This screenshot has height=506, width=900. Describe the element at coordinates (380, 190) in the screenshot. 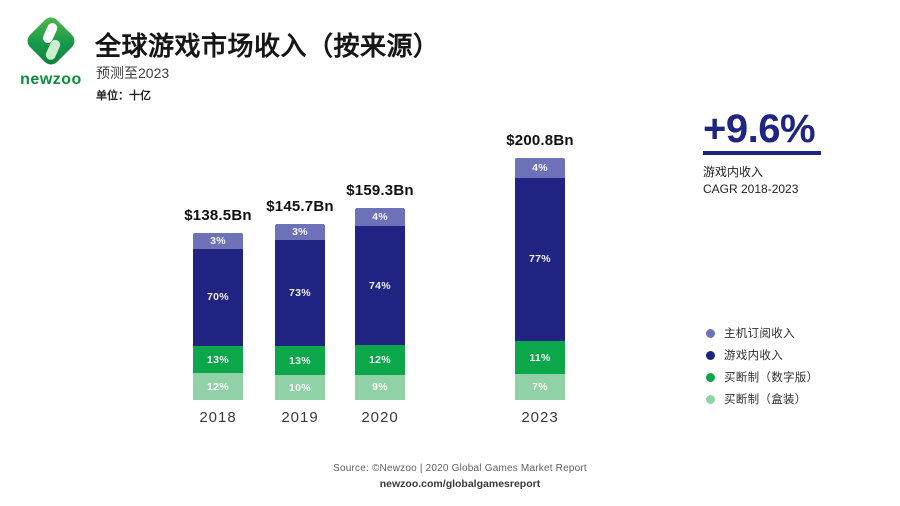

I see `bar-total-label: $159.3Bn` at that location.